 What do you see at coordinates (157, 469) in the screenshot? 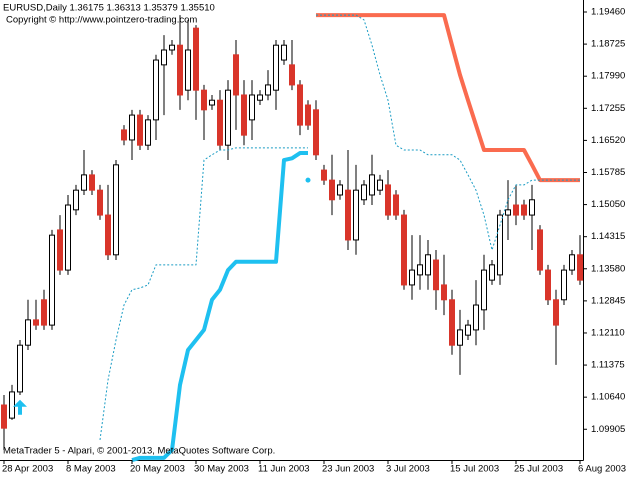
I see `x-tick-label: 20 May 2003` at bounding box center [157, 469].